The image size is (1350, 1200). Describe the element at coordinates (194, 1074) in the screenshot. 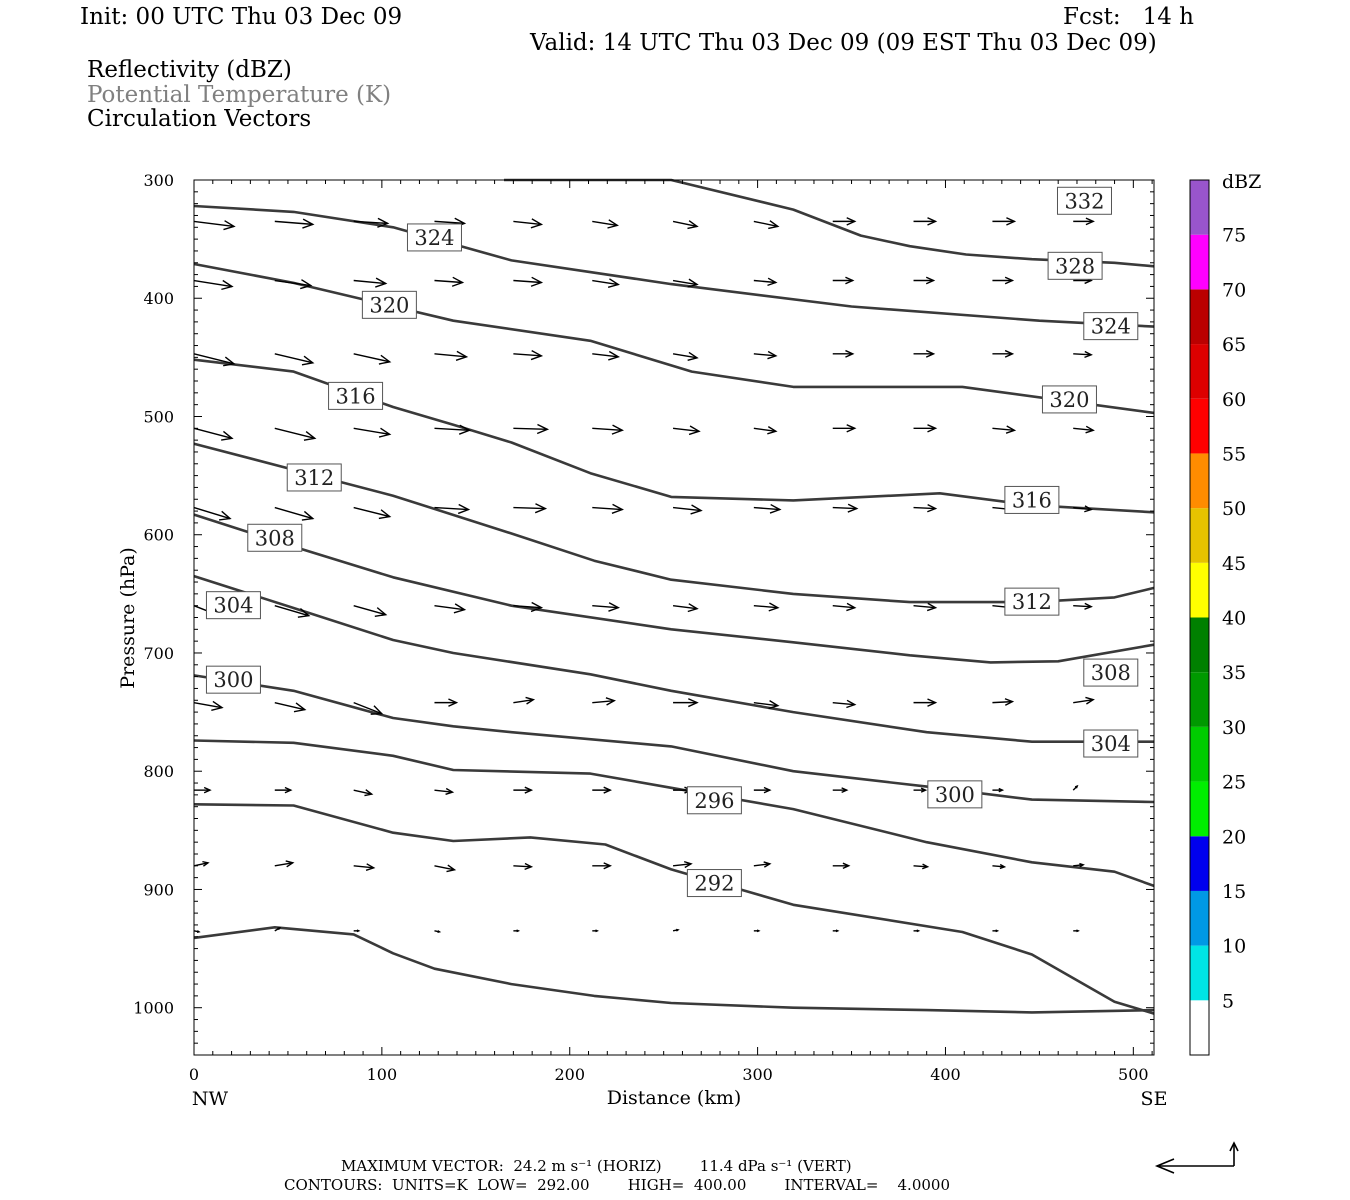

I see `x-tick-label: 0` at that location.